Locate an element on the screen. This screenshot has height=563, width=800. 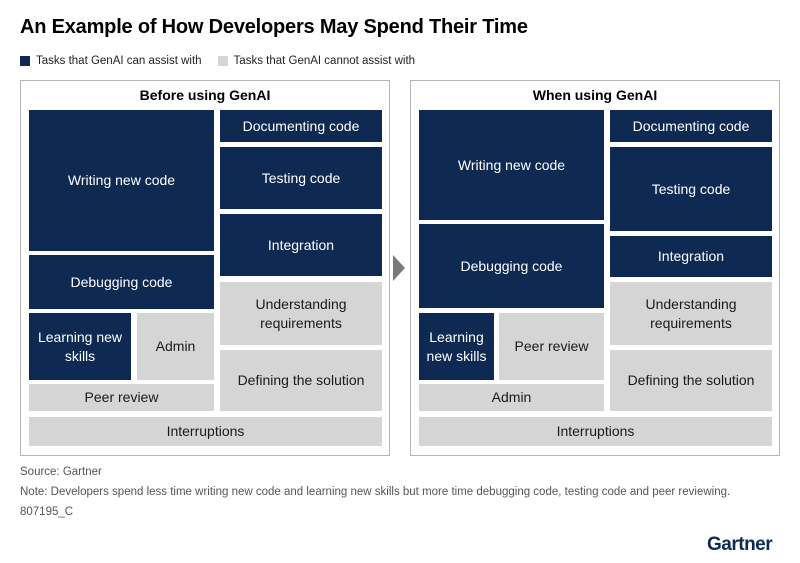
before-block-peer-review: Peer review is located at coordinates (121, 397).